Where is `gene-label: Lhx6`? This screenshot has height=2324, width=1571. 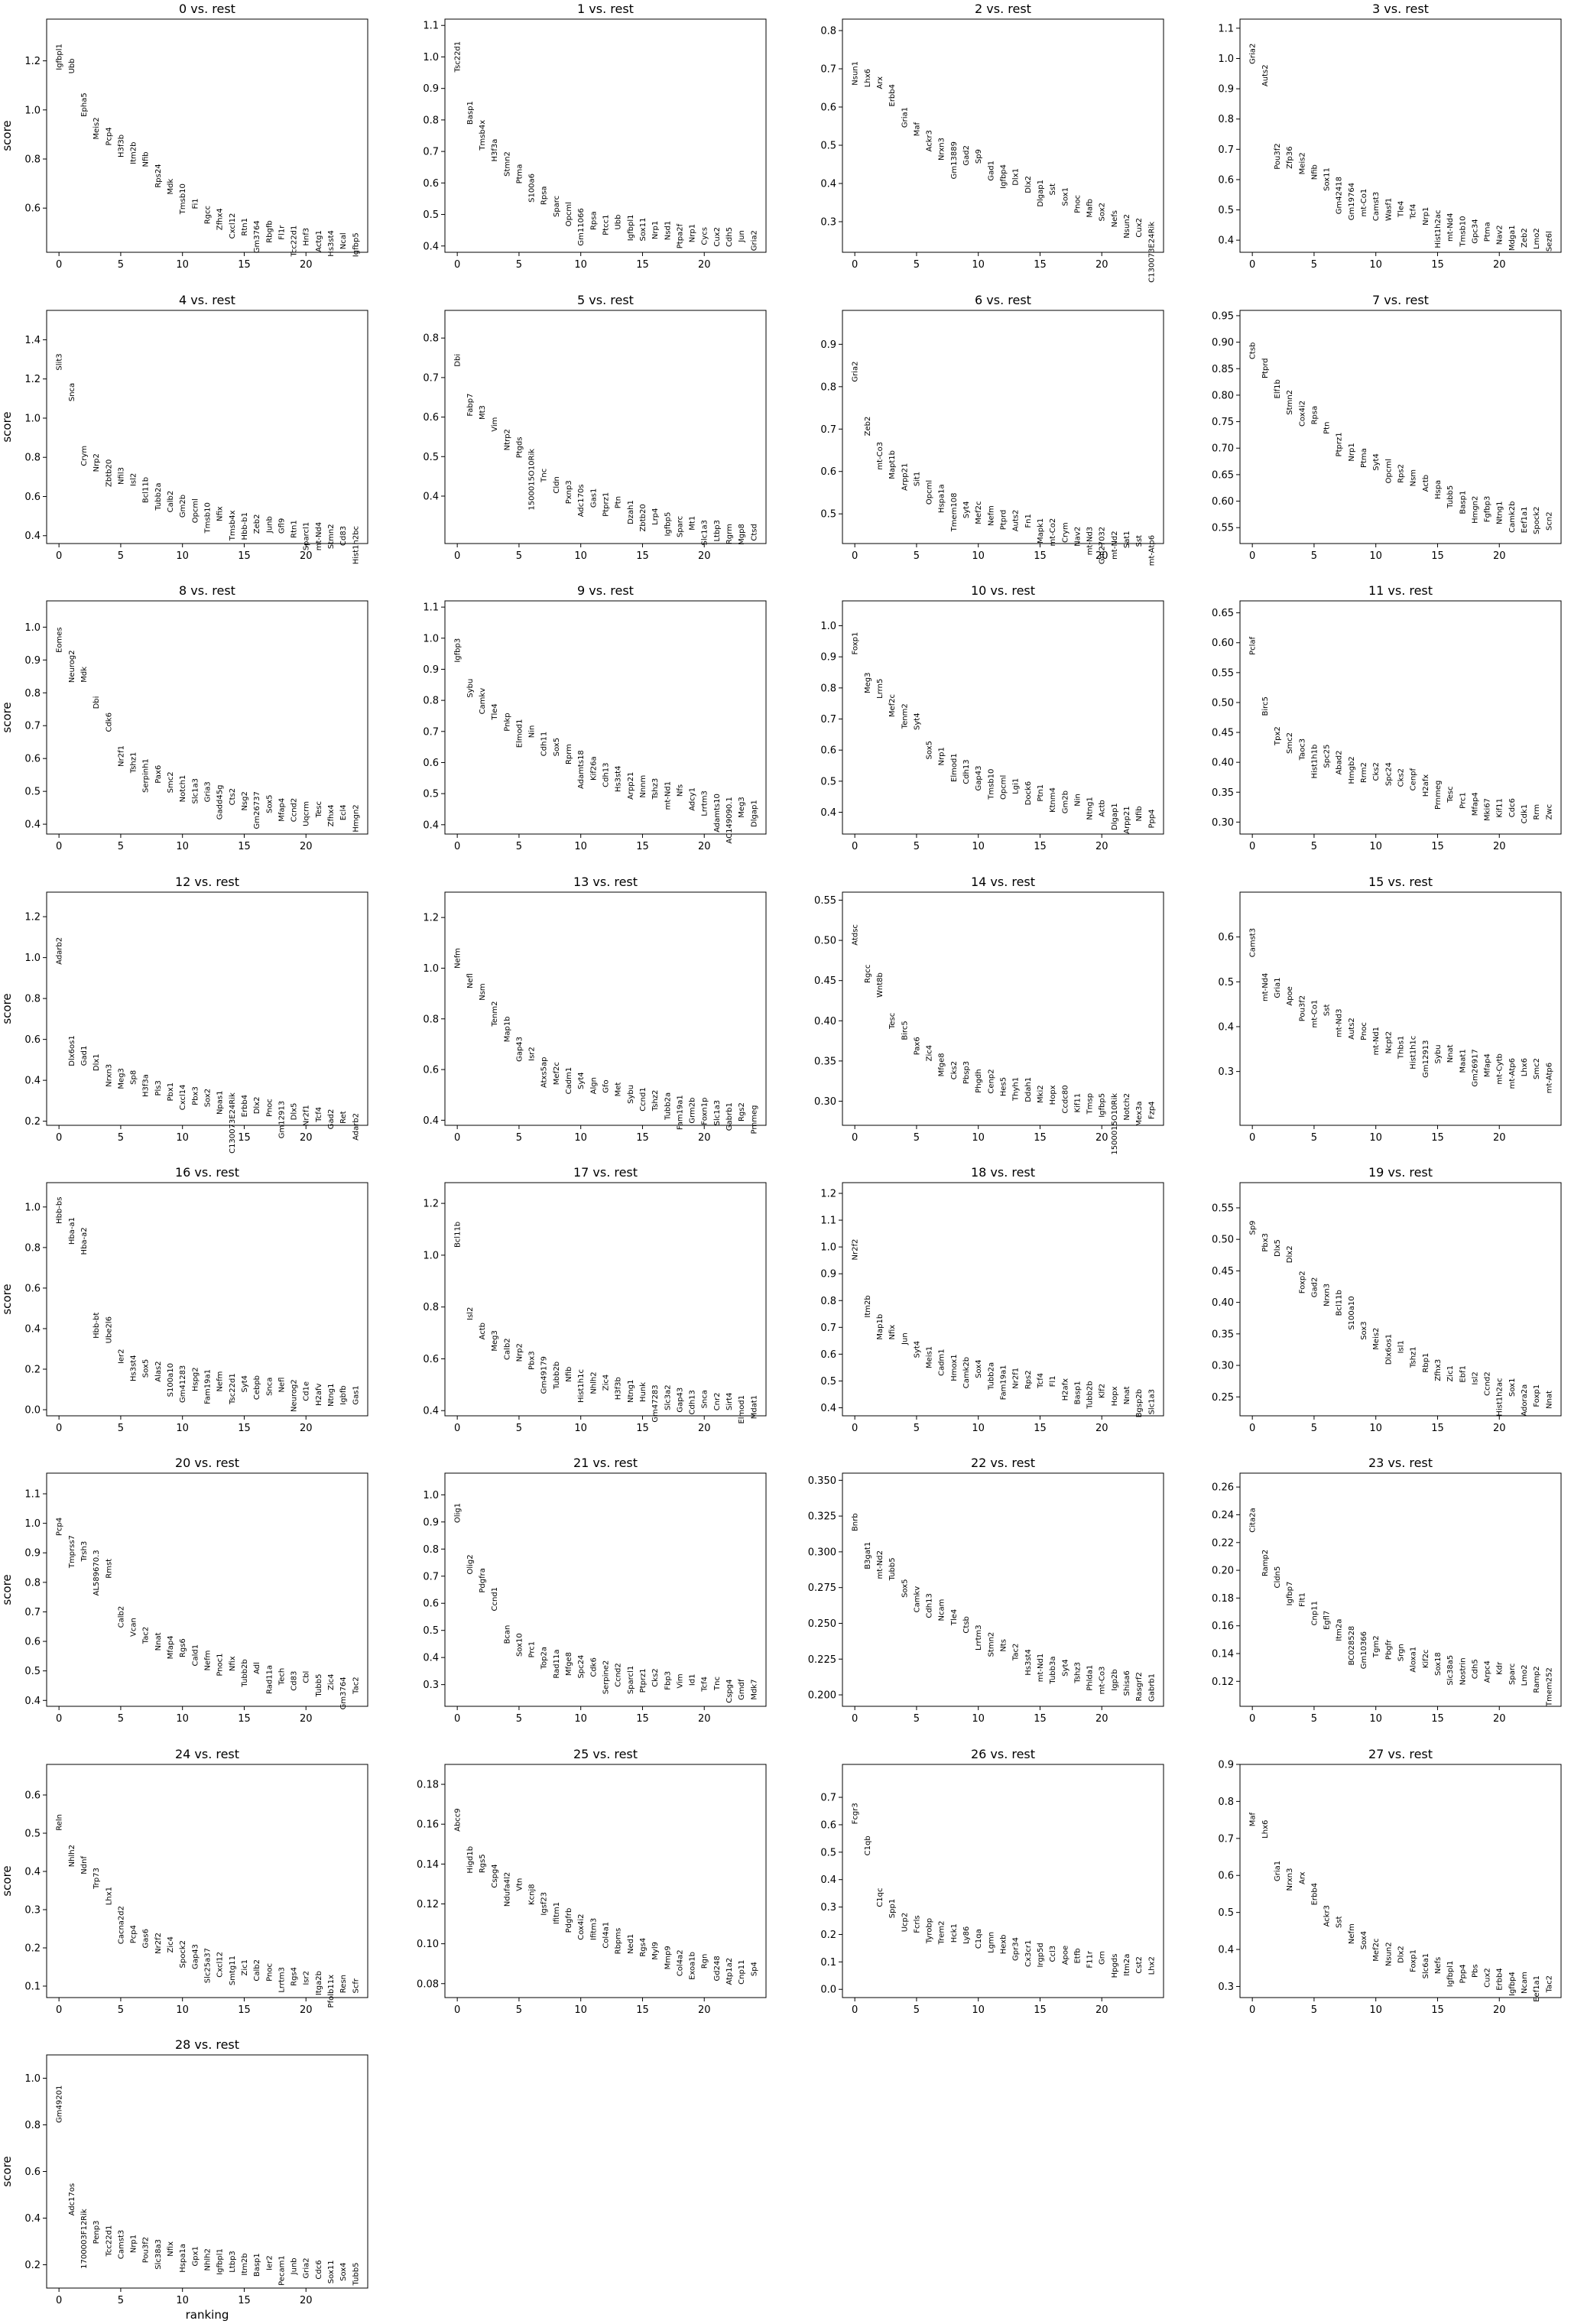
gene-label: Lhx6 is located at coordinates (1265, 1829).